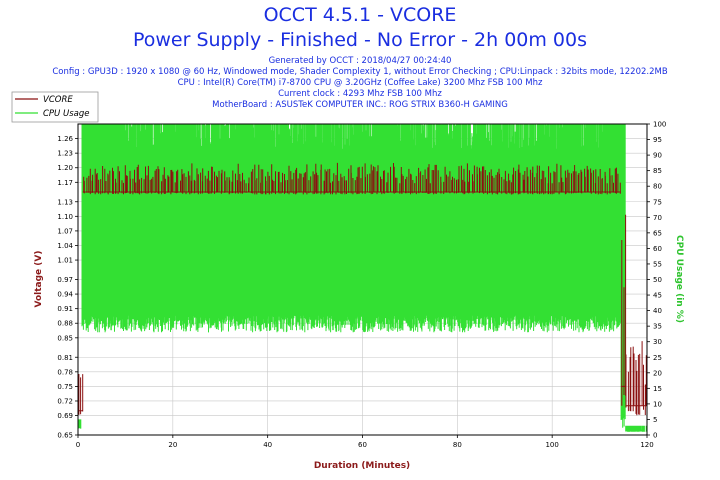  Describe the element at coordinates (657, 156) in the screenshot. I see `y-right-tick-label: 90` at that location.